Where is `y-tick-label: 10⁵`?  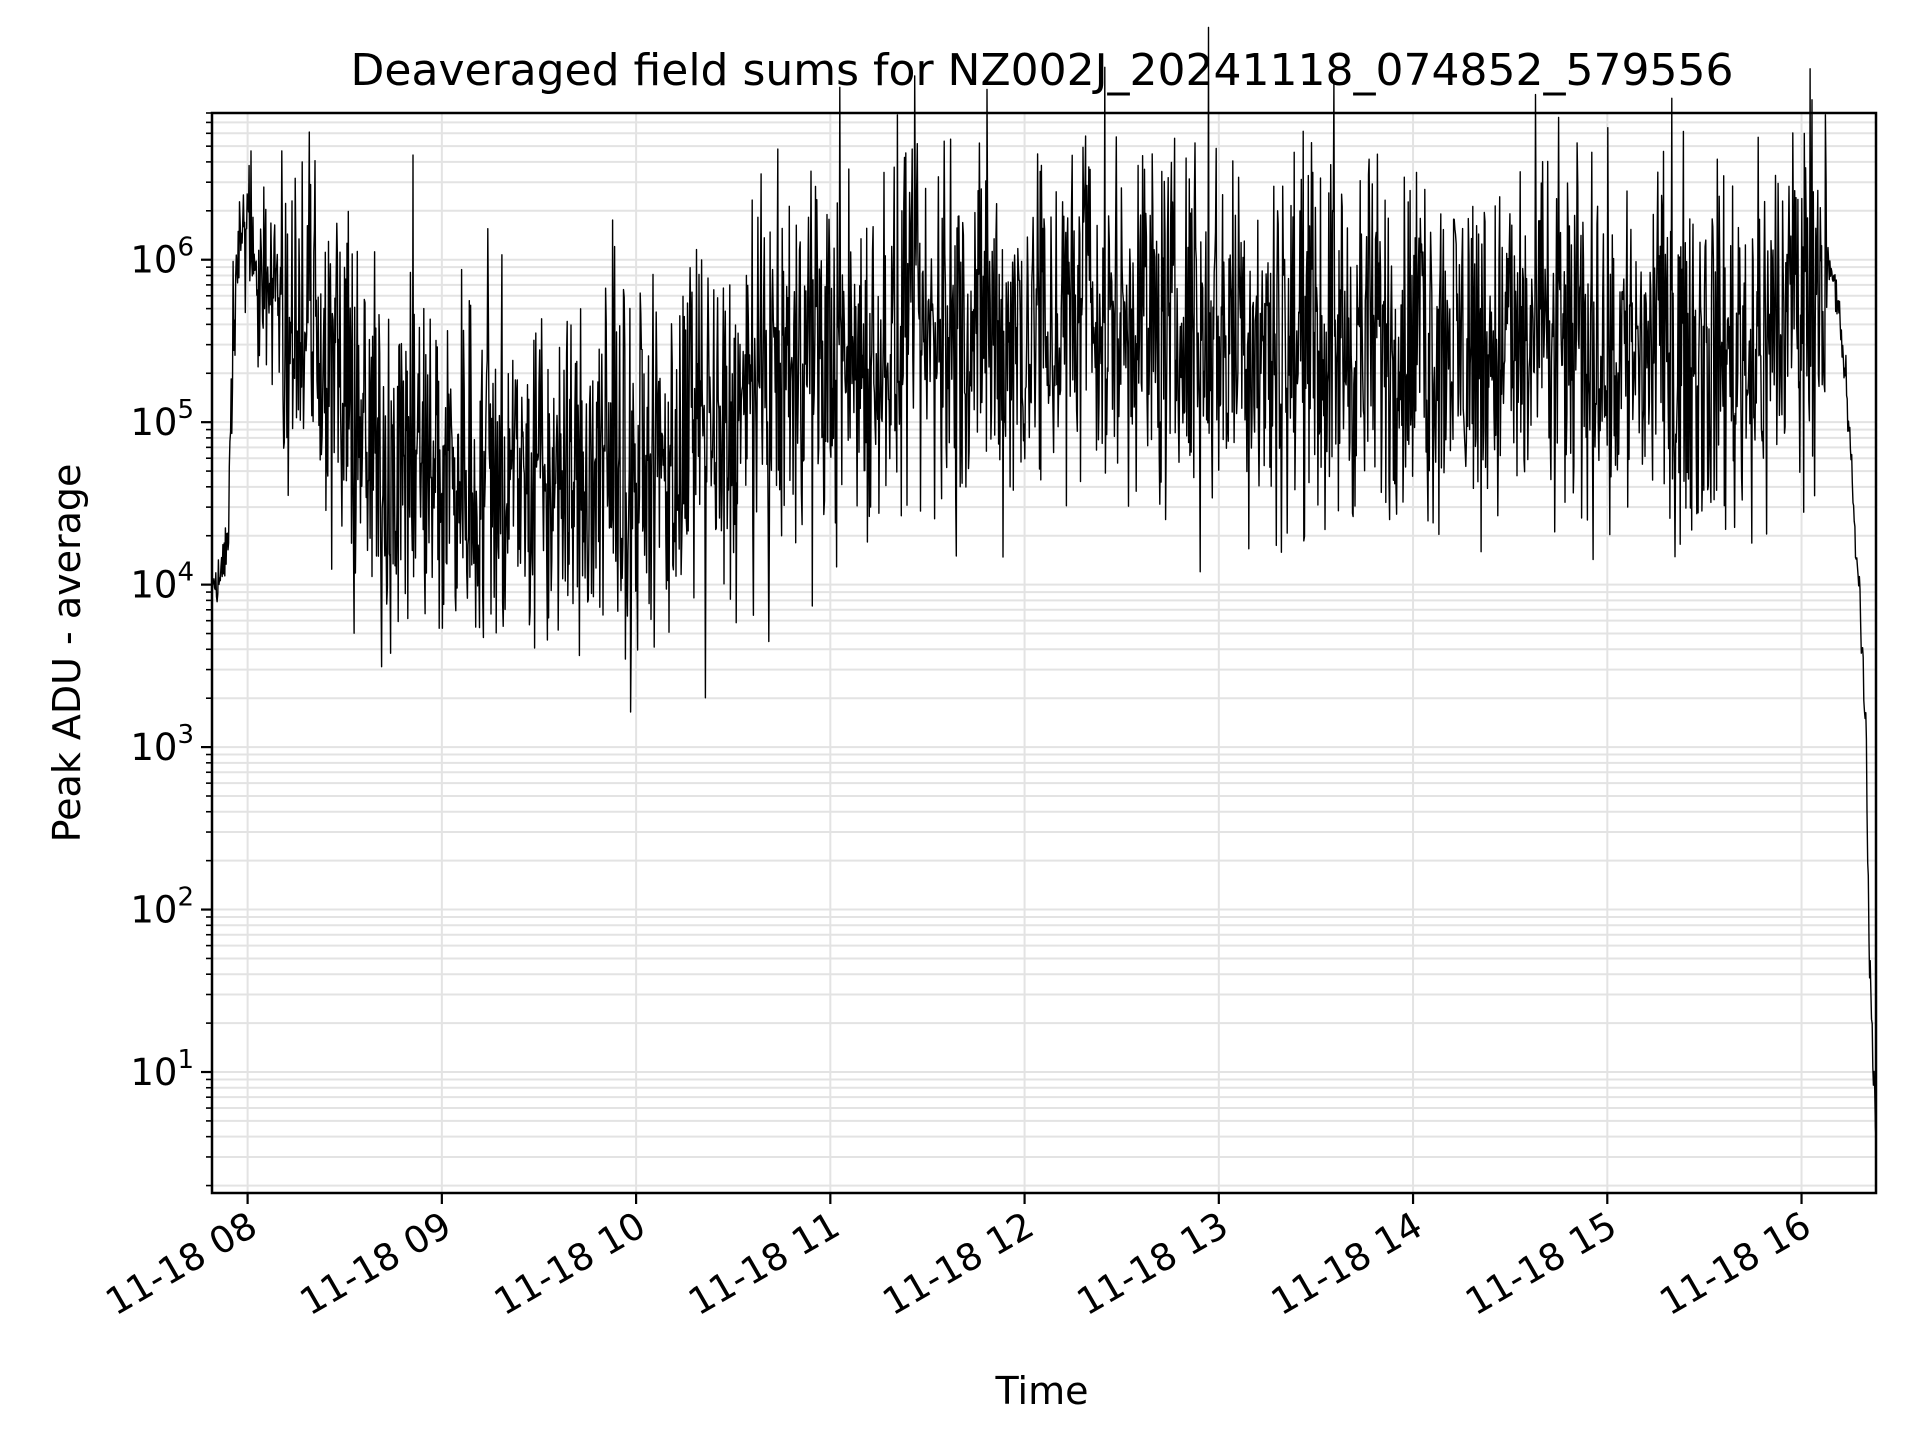 y-tick-label: 10⁵ is located at coordinates (162, 419).